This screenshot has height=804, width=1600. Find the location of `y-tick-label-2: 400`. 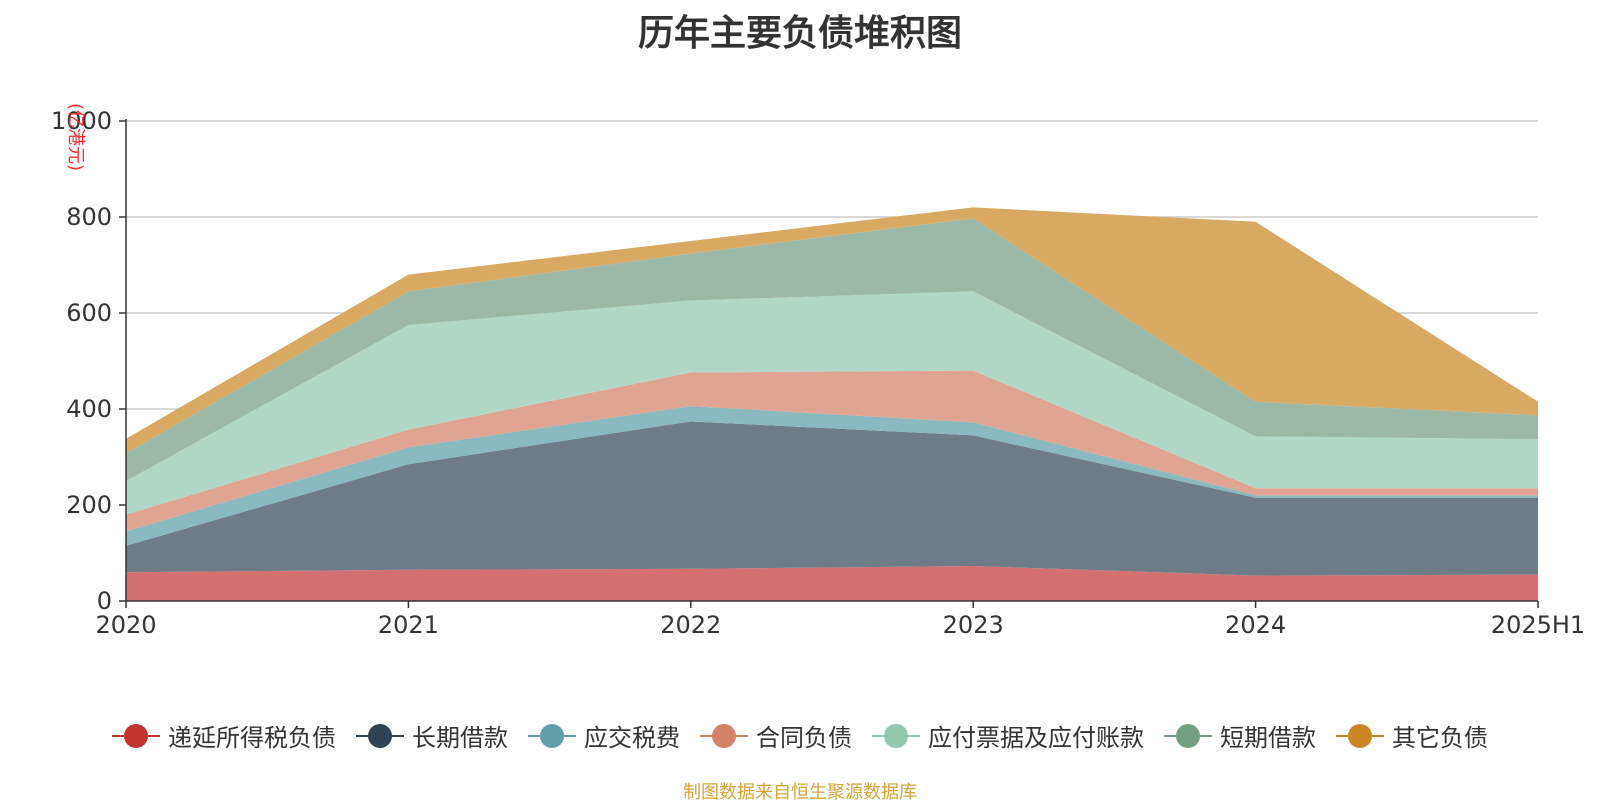

y-tick-label-2: 400 is located at coordinates (89, 409).